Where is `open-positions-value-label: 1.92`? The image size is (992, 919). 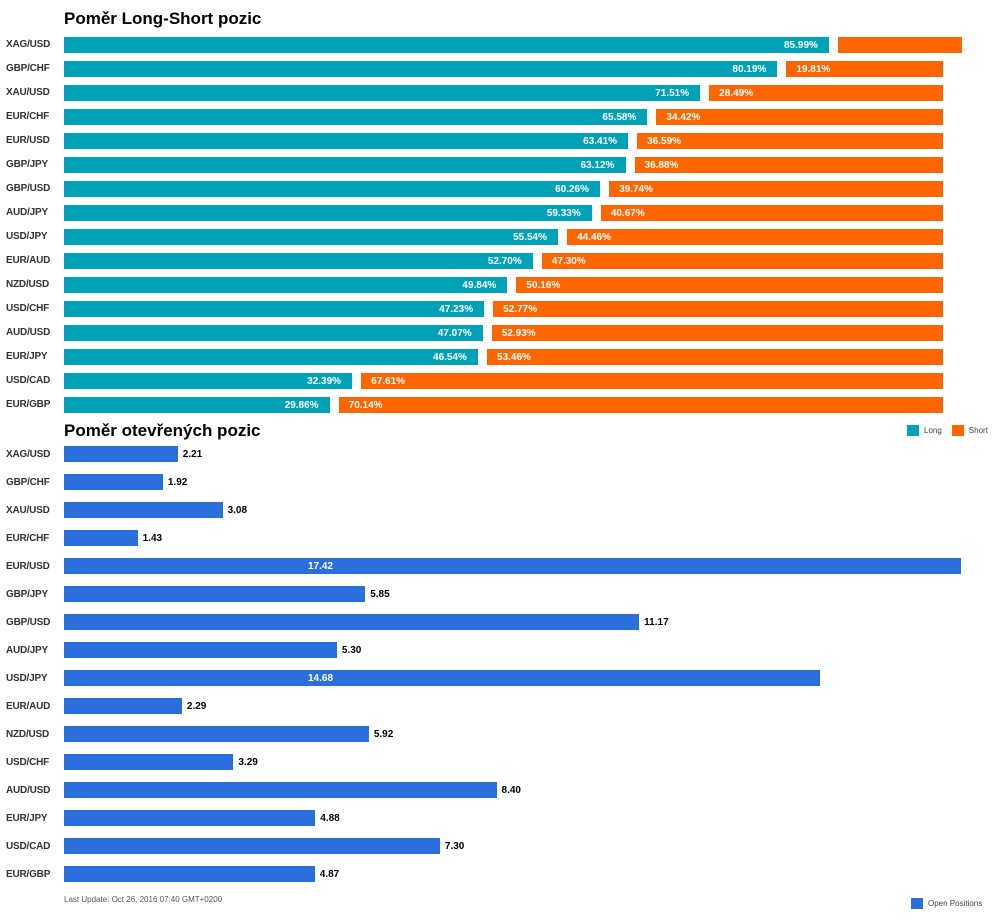
open-positions-value-label: 1.92 is located at coordinates (177, 482).